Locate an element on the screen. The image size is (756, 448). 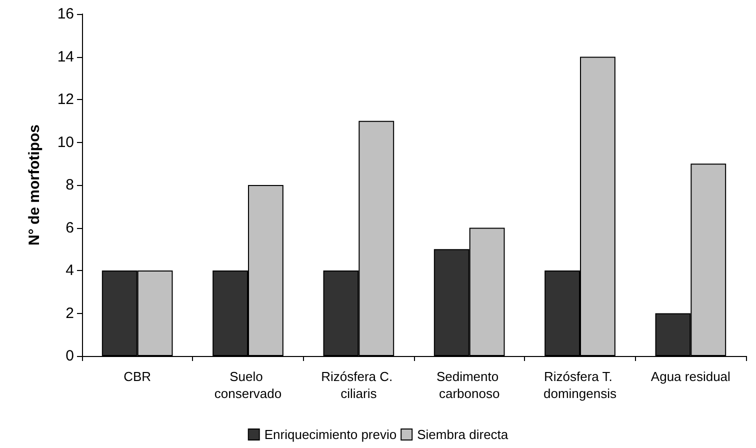
legend-label: Siembra directa is located at coordinates (463, 434).